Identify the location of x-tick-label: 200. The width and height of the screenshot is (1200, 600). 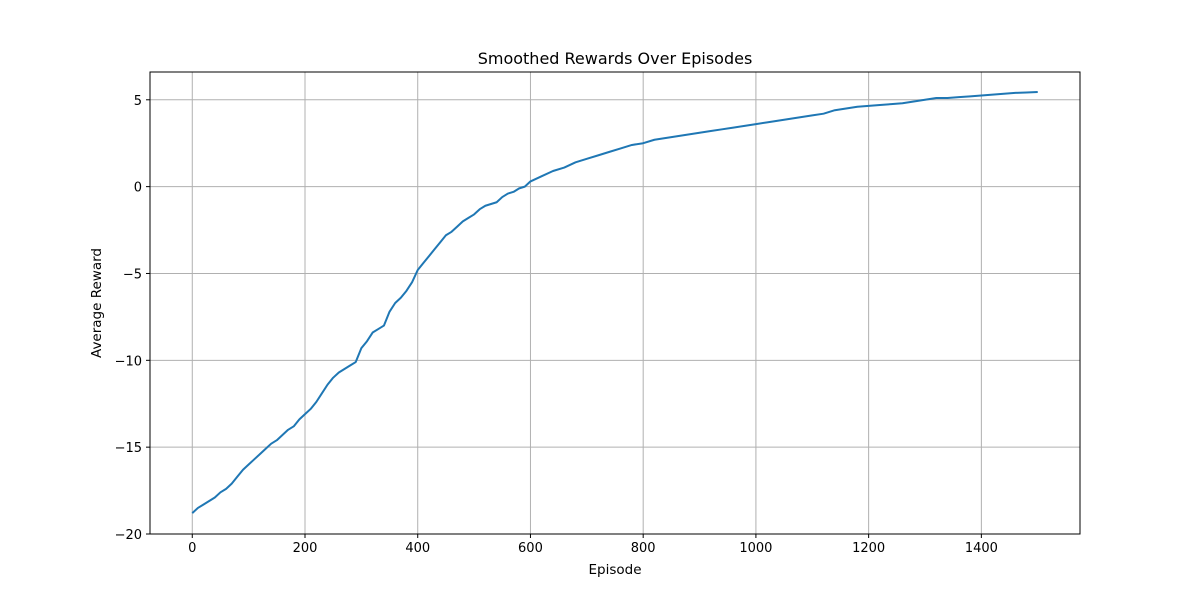
(305, 548).